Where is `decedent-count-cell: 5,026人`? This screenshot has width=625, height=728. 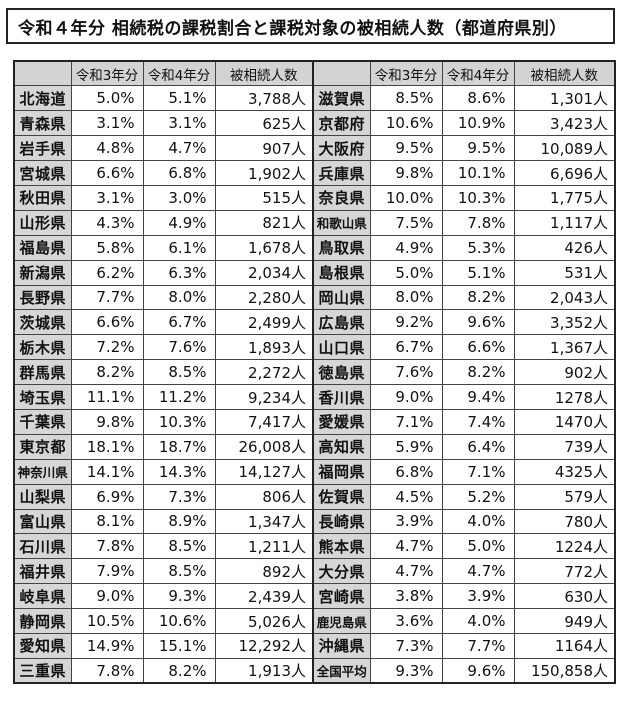
decedent-count-cell: 5,026人 is located at coordinates (264, 621).